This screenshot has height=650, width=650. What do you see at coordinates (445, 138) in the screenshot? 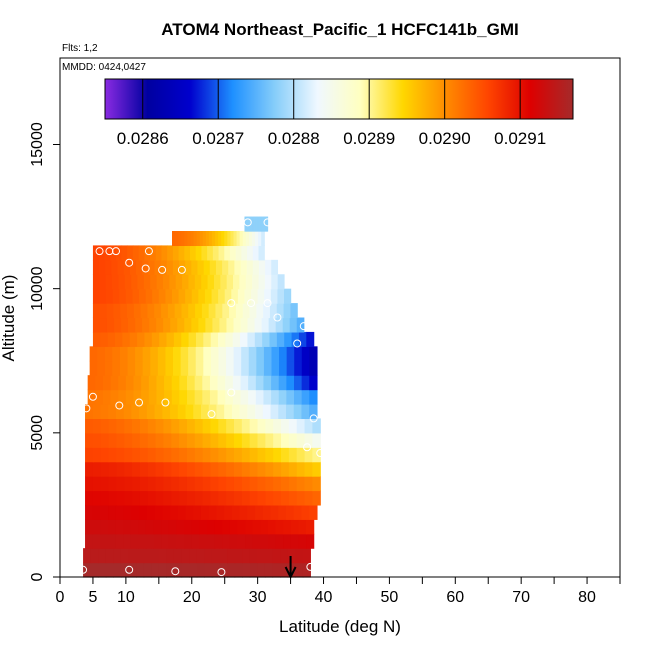
I see `colorbar-tick-label: 0.0290` at bounding box center [445, 138].